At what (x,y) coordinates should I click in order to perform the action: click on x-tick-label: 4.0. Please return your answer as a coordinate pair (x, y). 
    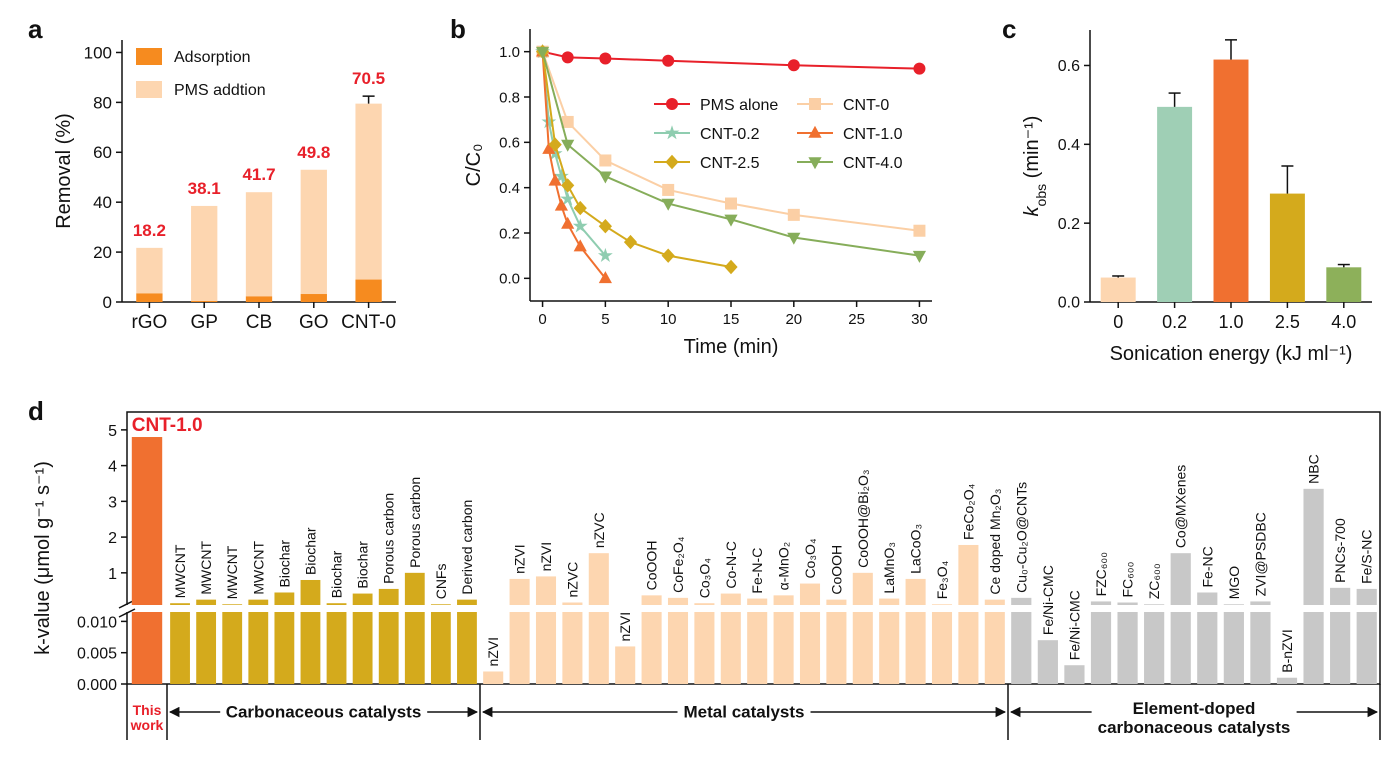
    Looking at the image, I should click on (1343, 322).